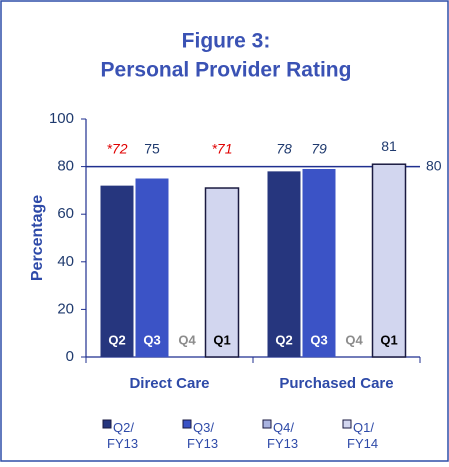 This screenshot has height=467, width=449. Describe the element at coordinates (226, 70) in the screenshot. I see `chart-title: Personal Provider Rating` at that location.